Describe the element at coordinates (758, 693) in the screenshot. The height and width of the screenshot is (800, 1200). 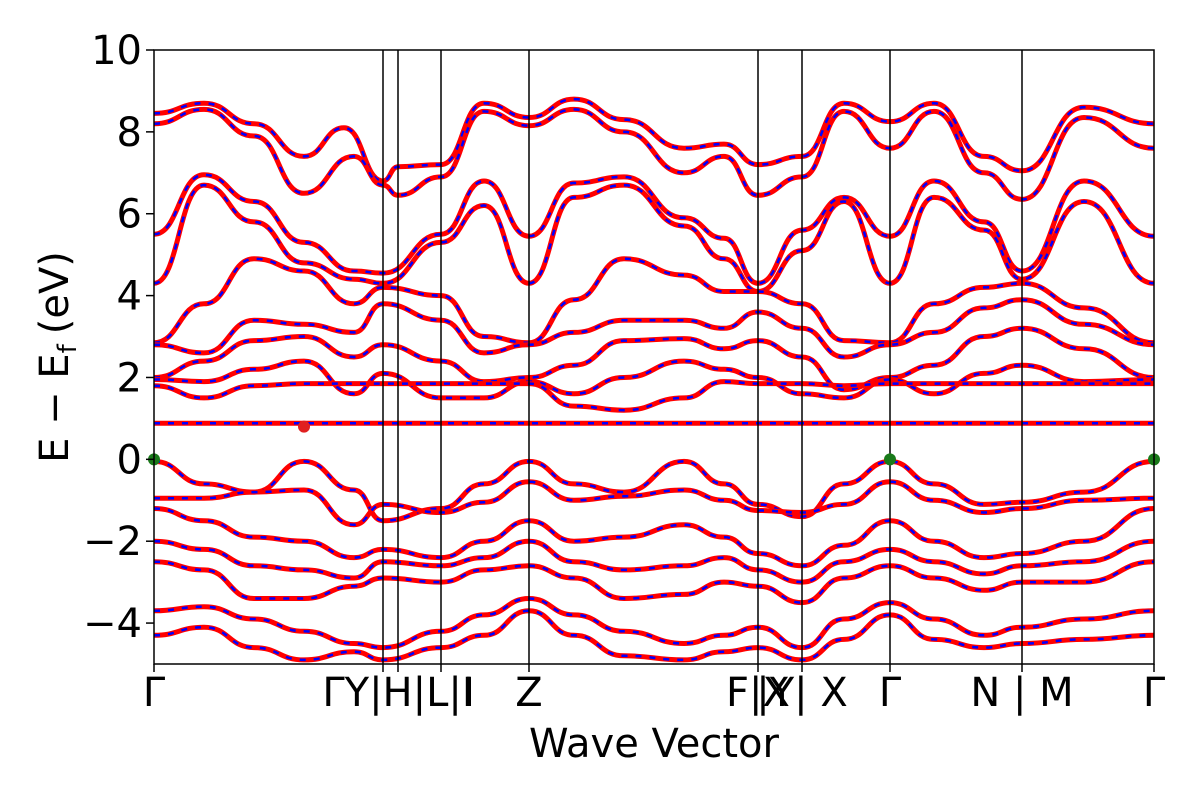
I see `x-tick-label: F|X` at that location.